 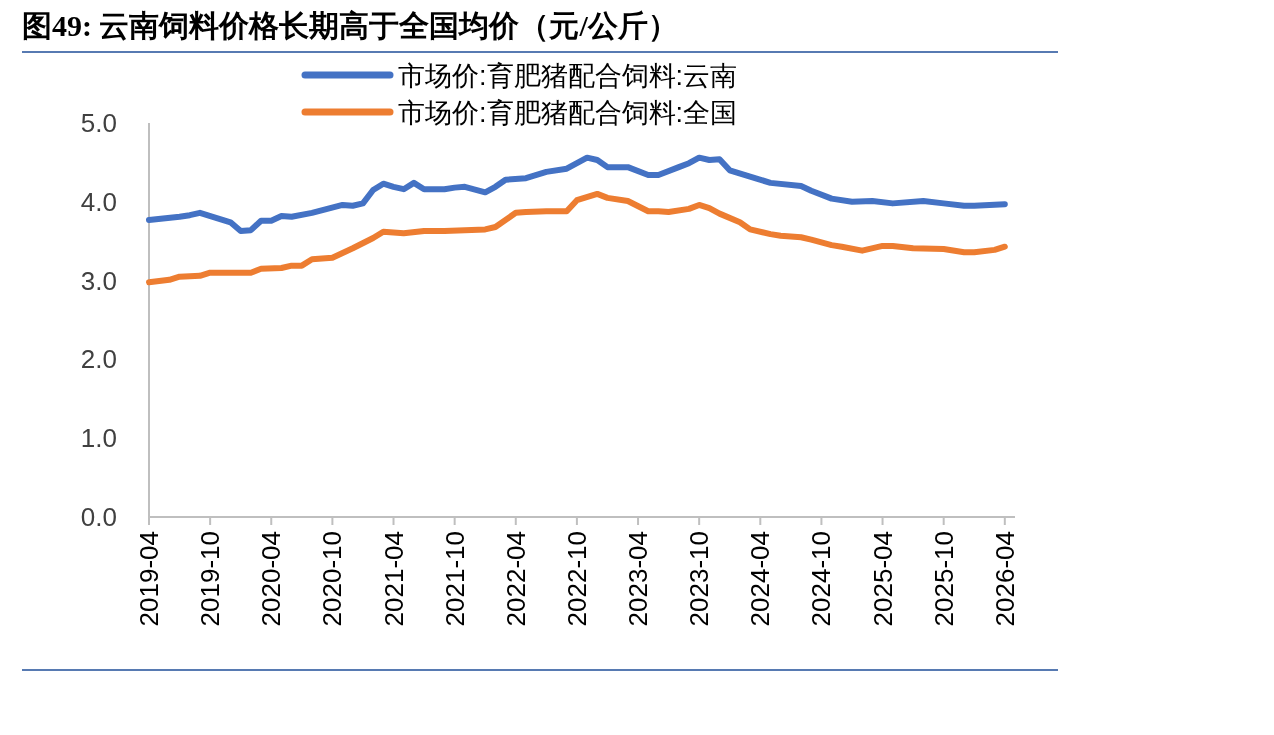 What do you see at coordinates (332, 579) in the screenshot?
I see `x-tick-label: 2020-10` at bounding box center [332, 579].